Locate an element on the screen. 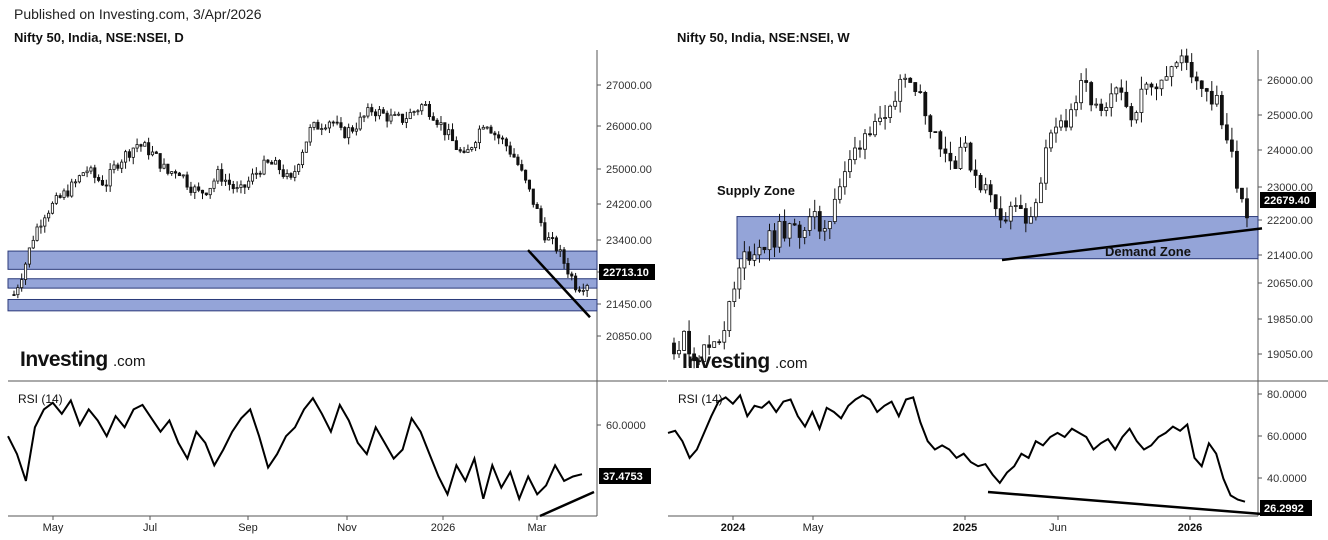 This screenshot has height=540, width=1328. x-tick-label: 2024 is located at coordinates (733, 528).